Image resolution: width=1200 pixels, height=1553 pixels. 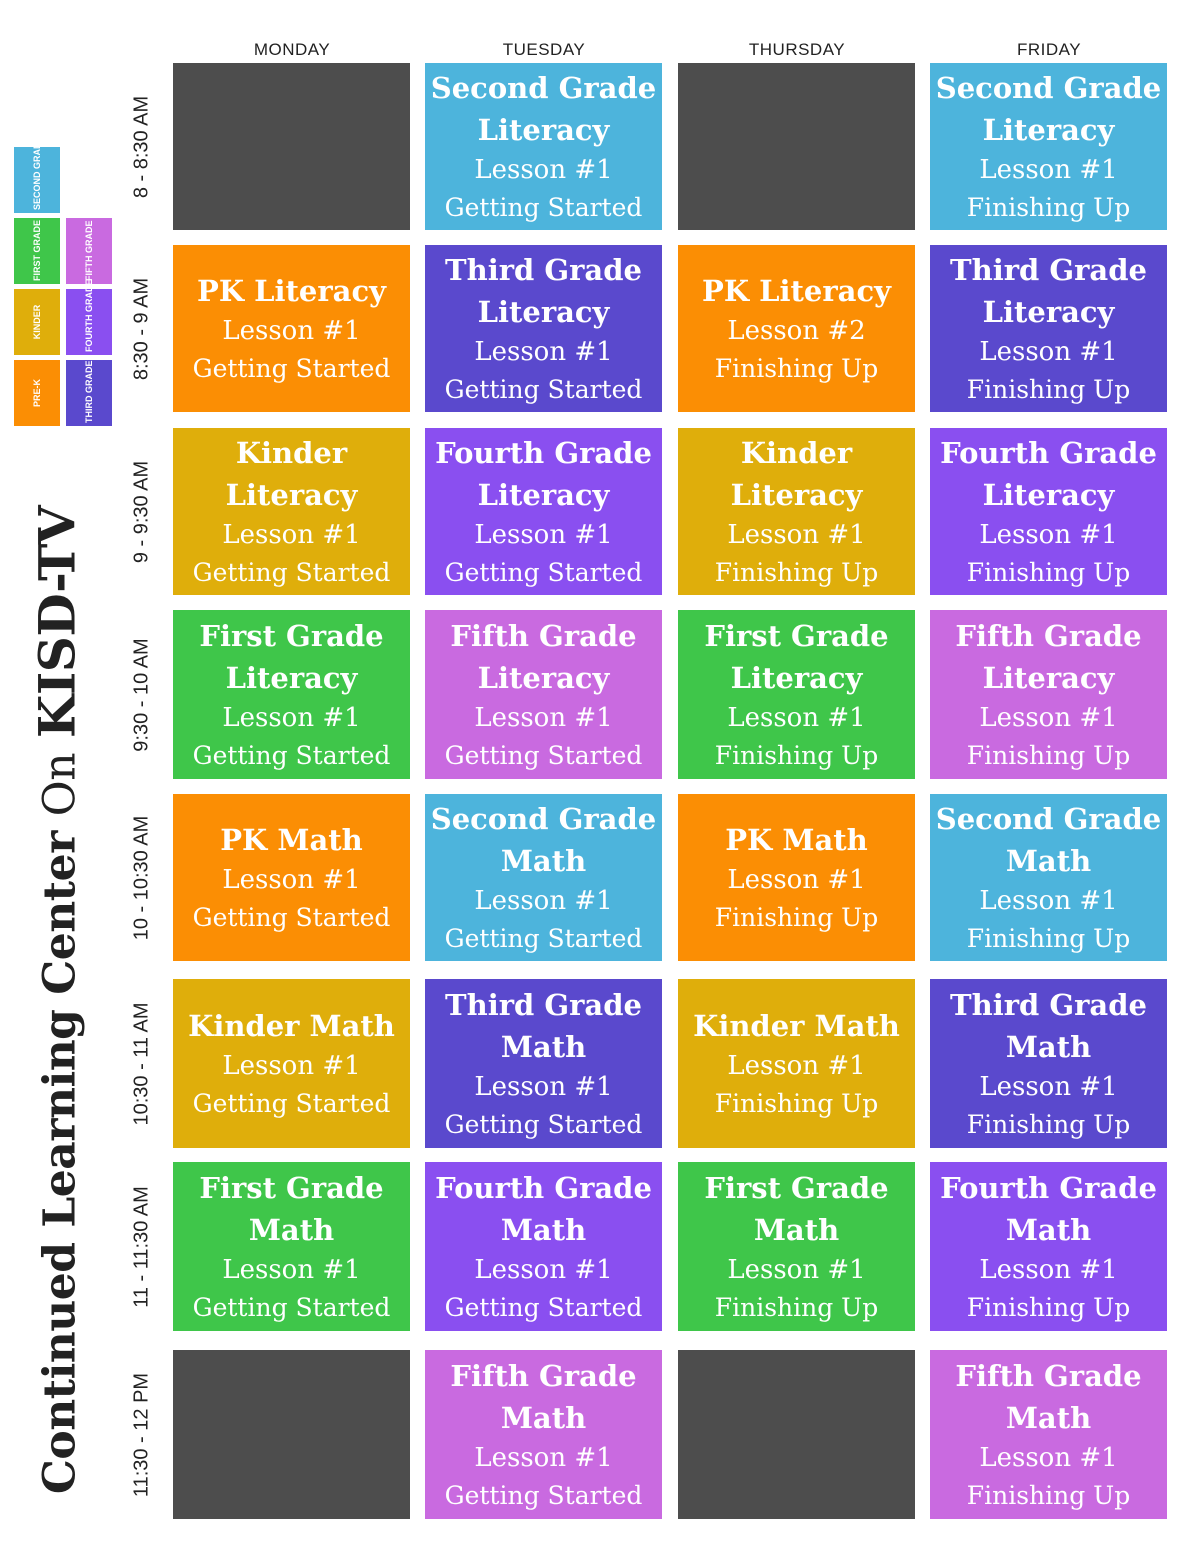 I want to click on schedule-cell: Kinder Math Lesson #1 Getting Started, so click(x=291, y=1063).